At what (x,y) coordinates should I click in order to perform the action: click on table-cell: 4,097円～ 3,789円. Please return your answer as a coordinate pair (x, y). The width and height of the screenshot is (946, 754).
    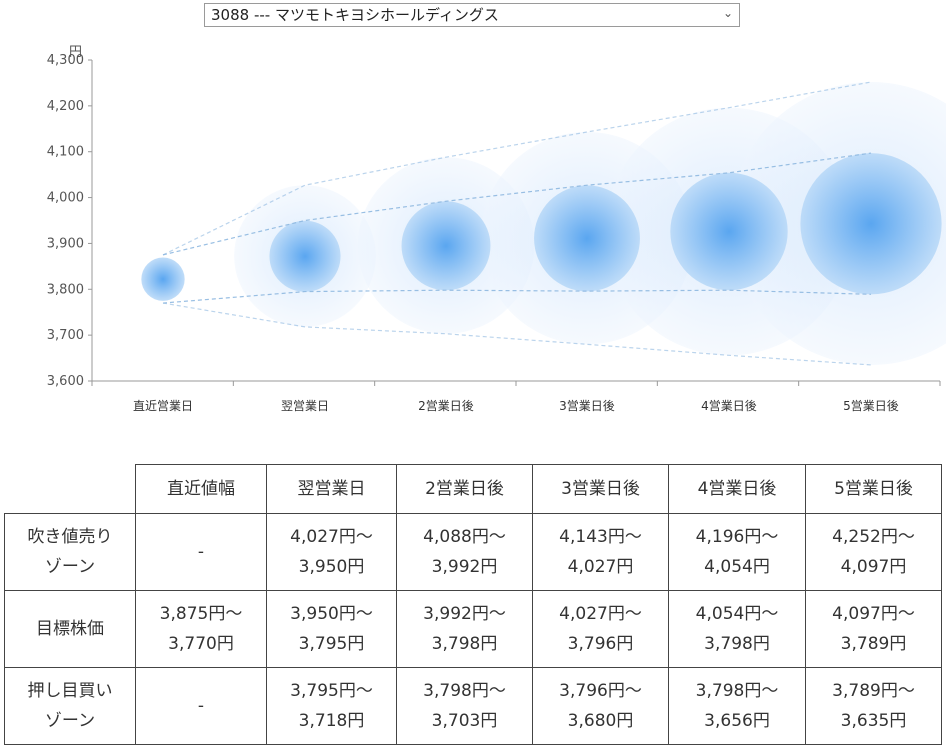
    Looking at the image, I should click on (873, 629).